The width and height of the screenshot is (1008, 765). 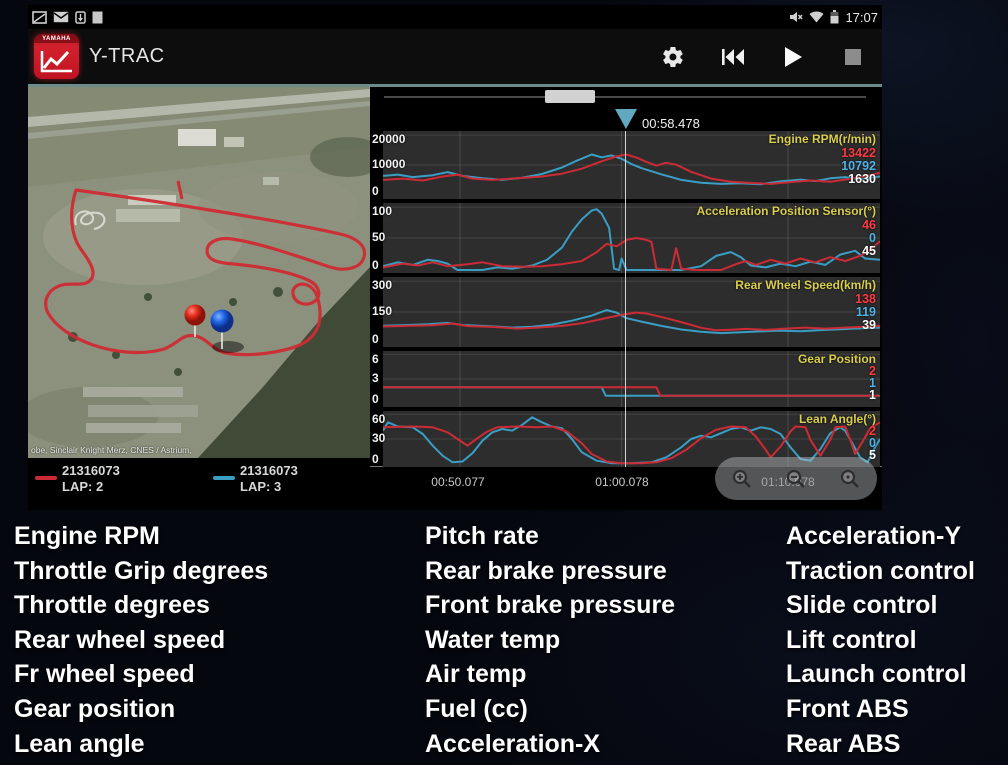 What do you see at coordinates (95, 708) in the screenshot?
I see `channel-item: Gear position` at bounding box center [95, 708].